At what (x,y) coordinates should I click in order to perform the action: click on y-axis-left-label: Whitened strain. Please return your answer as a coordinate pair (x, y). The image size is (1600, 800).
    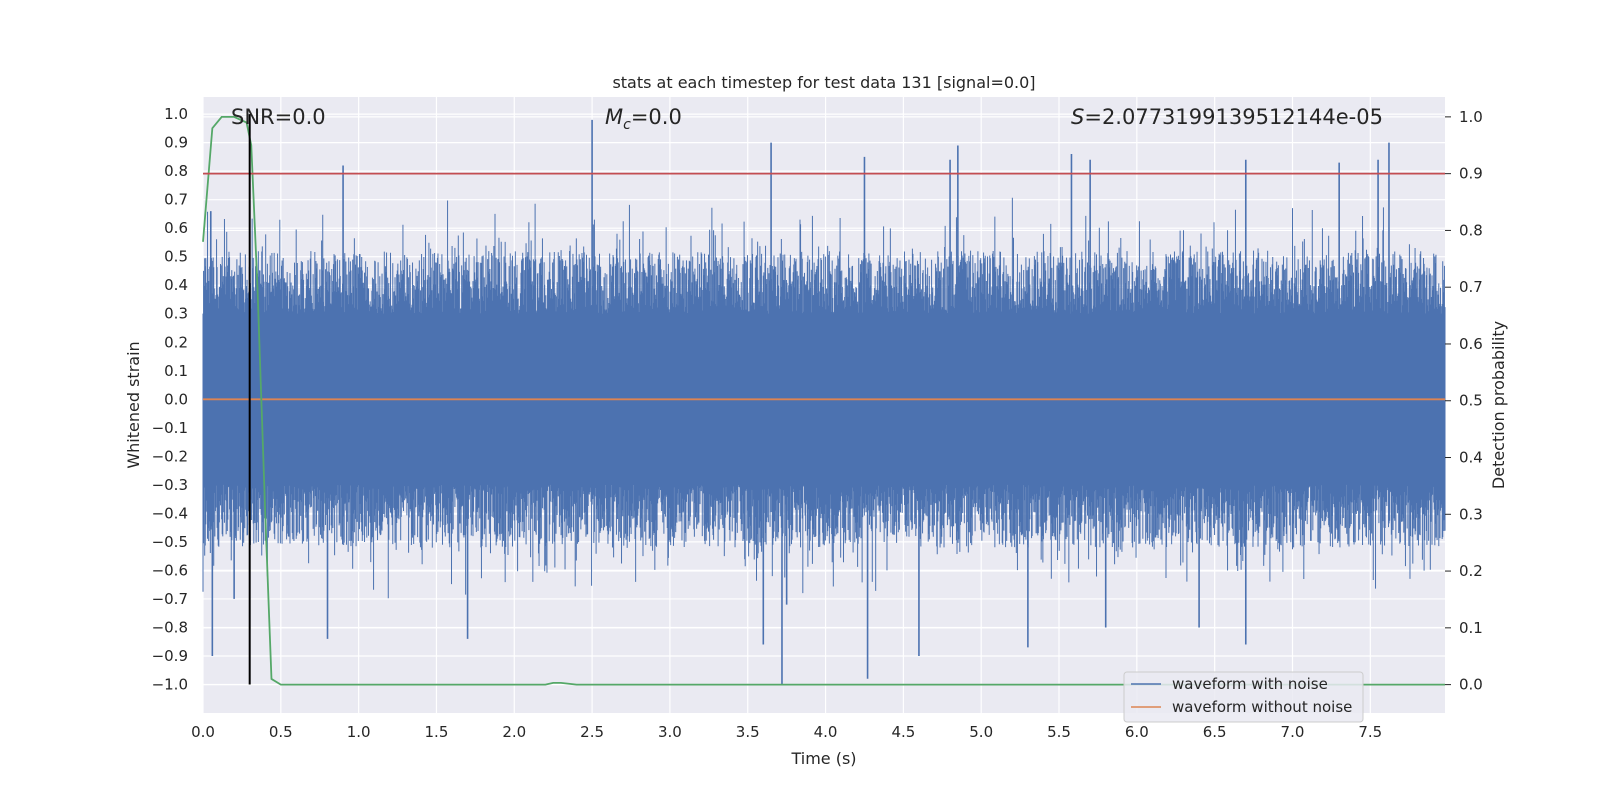
    Looking at the image, I should click on (133, 404).